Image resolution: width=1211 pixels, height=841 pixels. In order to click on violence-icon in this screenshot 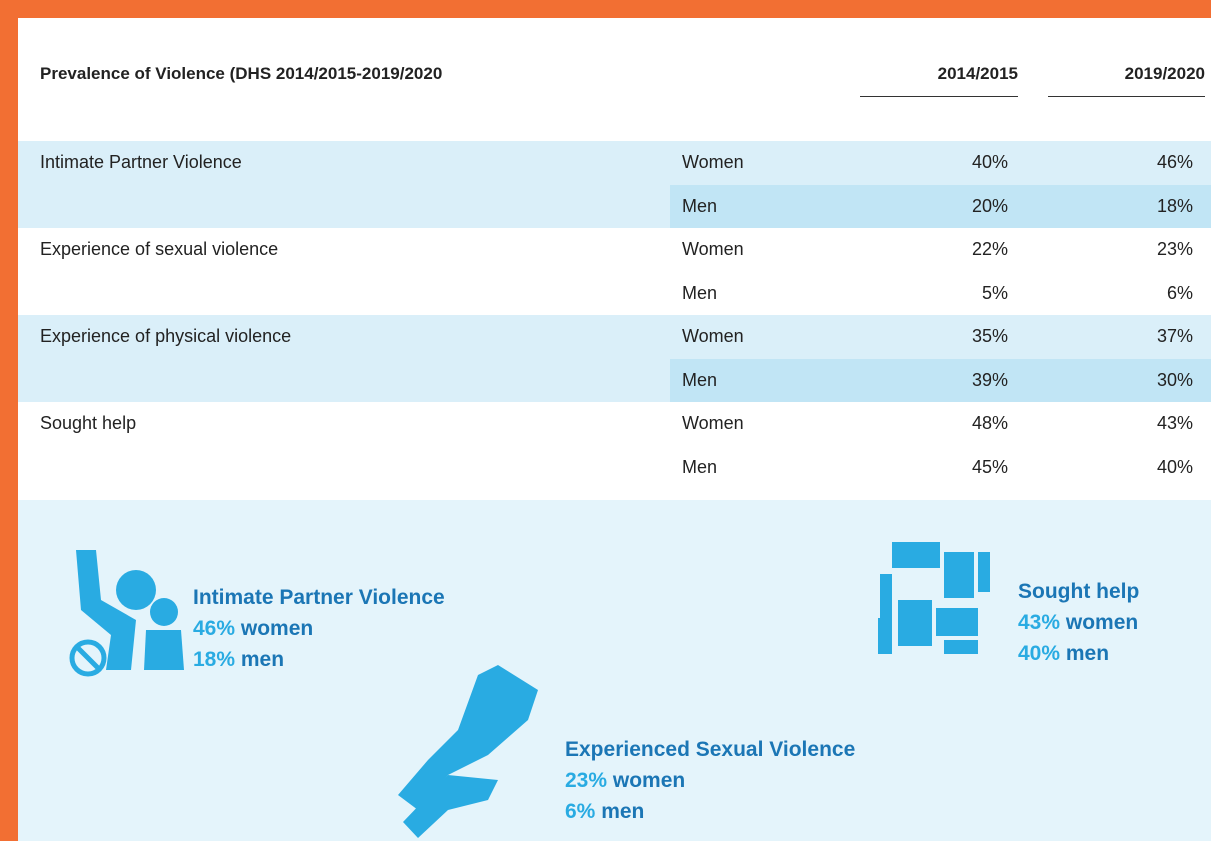, I will do `click(126, 613)`.